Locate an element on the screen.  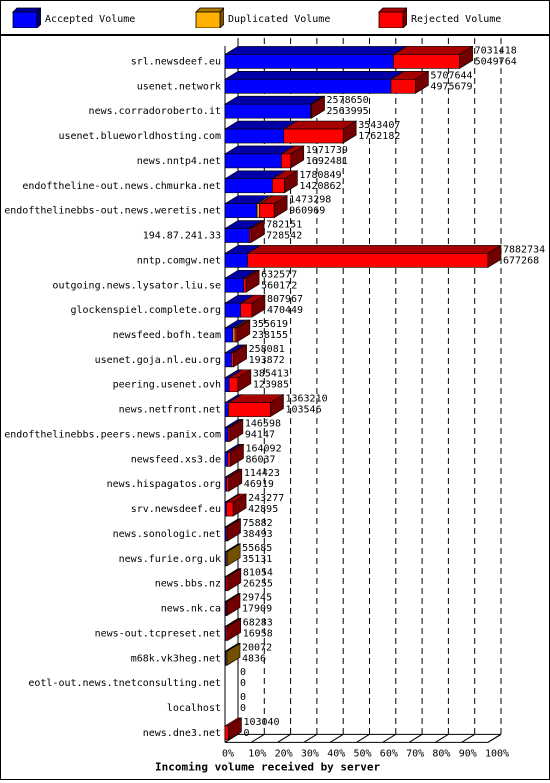
x-axis-corner is located at coordinates (494, 738).